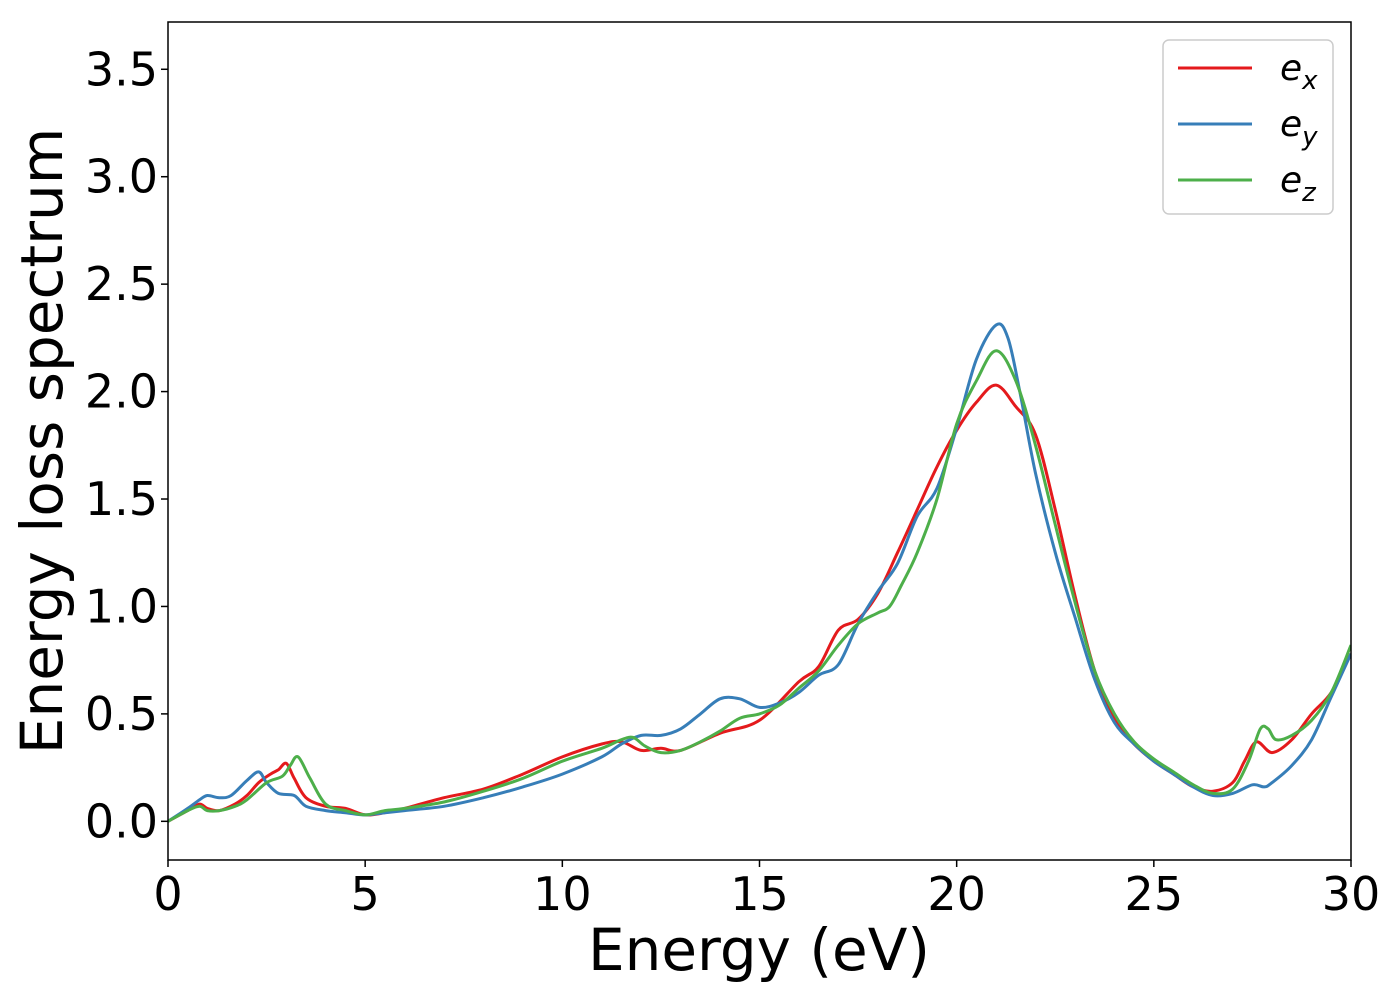  Describe the element at coordinates (121, 499) in the screenshot. I see `y-tick-label: 1.5` at that location.